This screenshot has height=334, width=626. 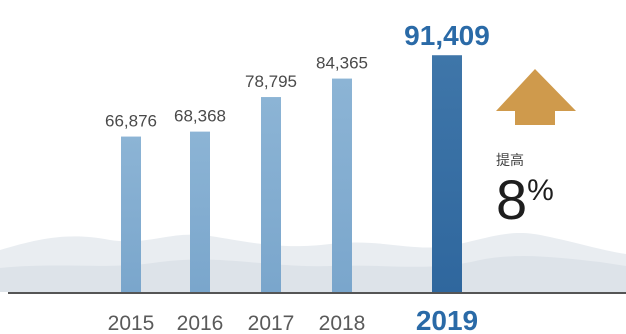 What do you see at coordinates (131, 121) in the screenshot?
I see `value-label-2015: 66,876` at bounding box center [131, 121].